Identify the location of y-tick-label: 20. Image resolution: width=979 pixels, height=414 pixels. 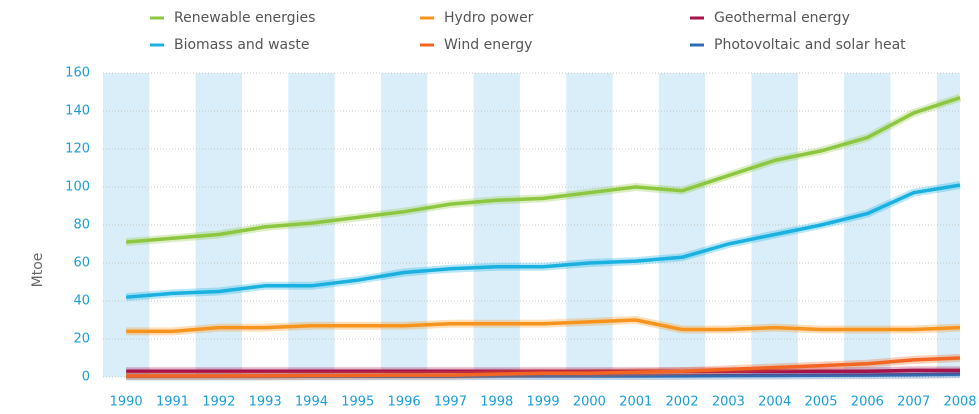
(81, 339).